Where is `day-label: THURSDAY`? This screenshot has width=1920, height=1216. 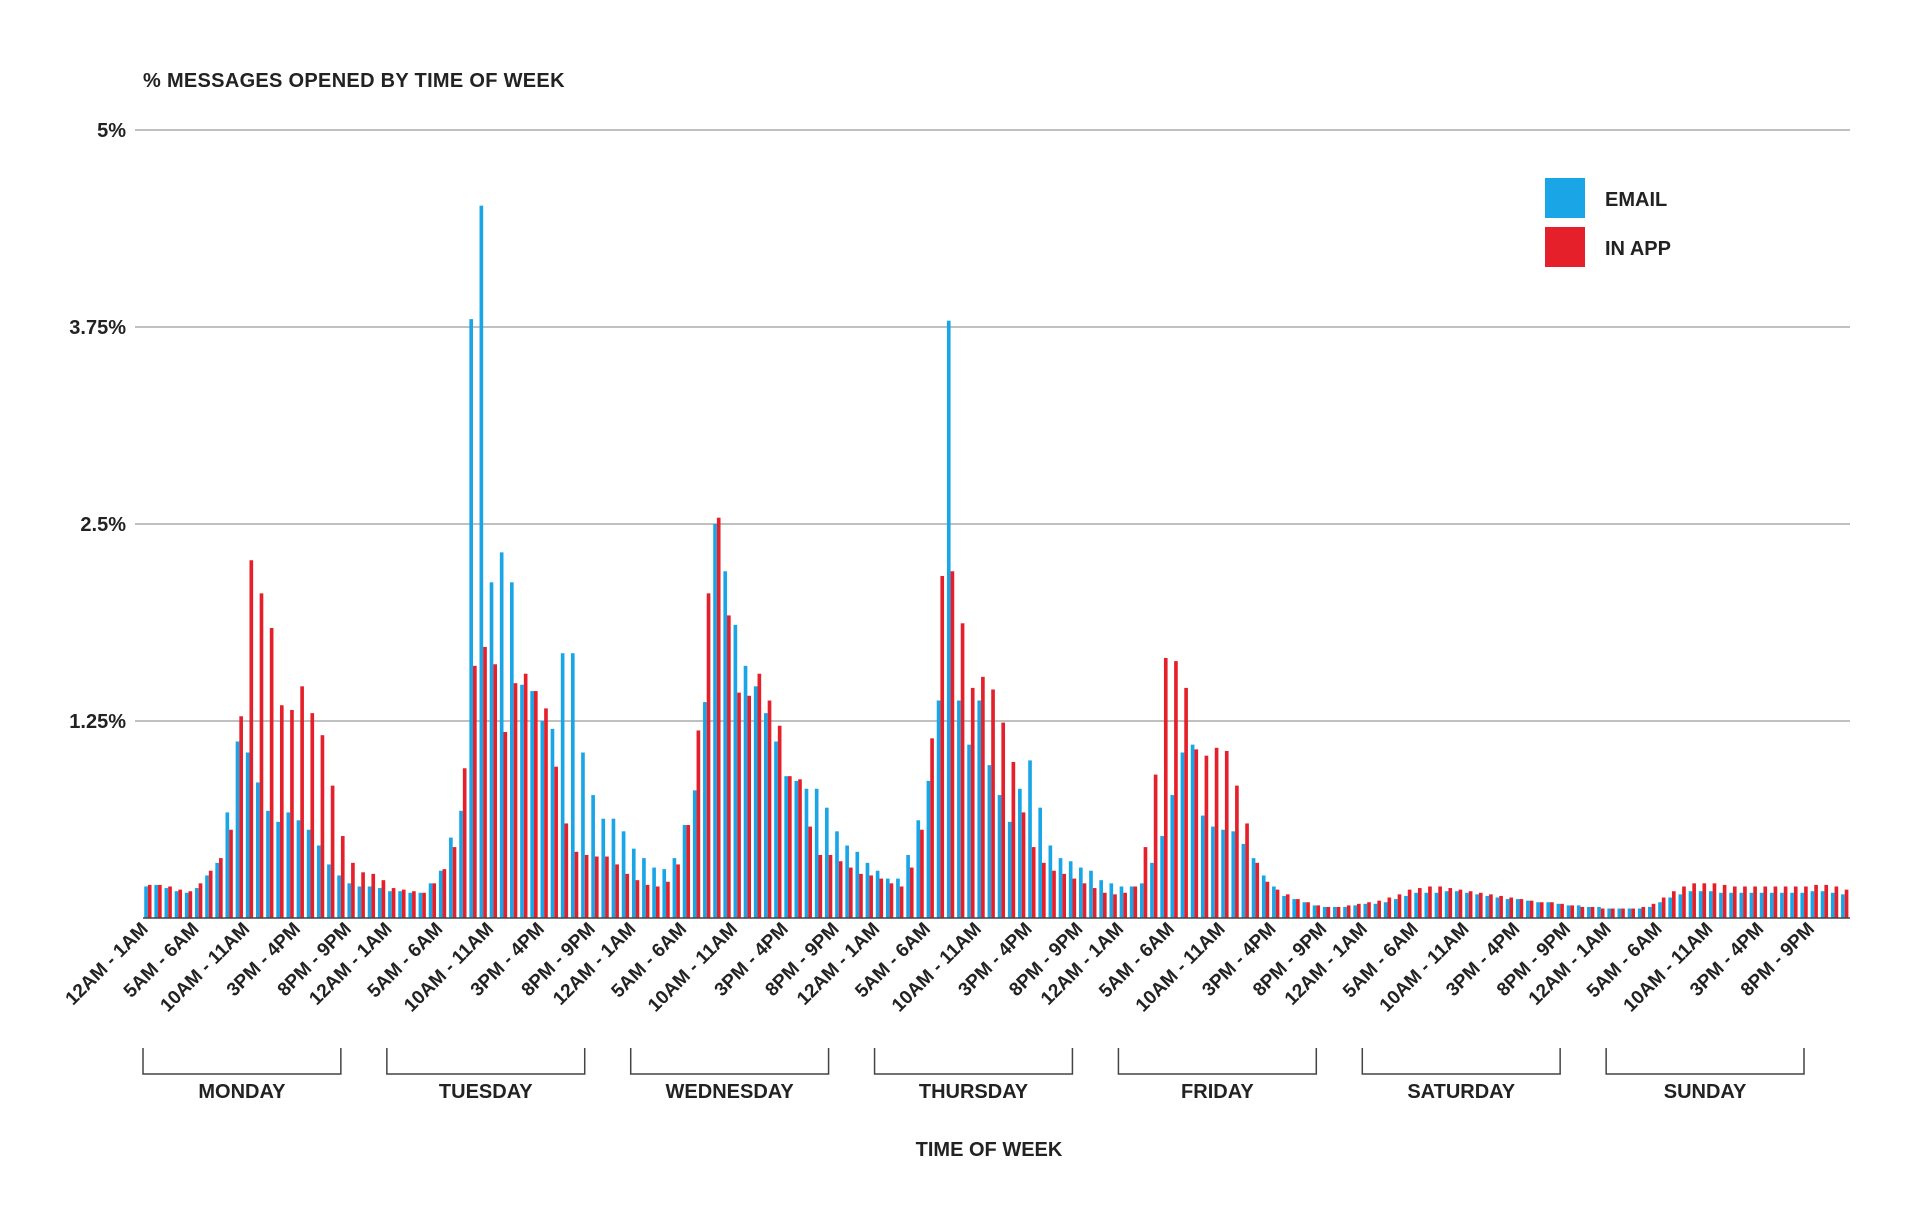 day-label: THURSDAY is located at coordinates (974, 1092).